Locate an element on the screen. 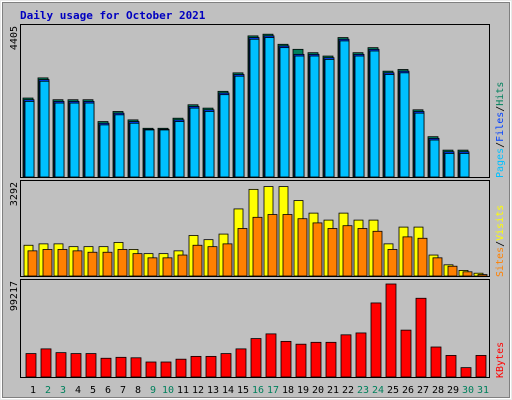  day-label-21: 21 is located at coordinates (333, 390).